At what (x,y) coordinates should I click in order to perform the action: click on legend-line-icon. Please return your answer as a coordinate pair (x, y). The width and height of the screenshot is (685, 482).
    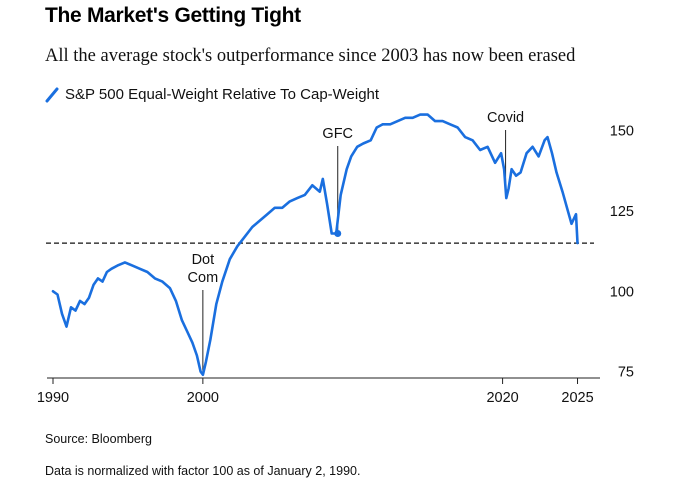
    Looking at the image, I should click on (52, 94).